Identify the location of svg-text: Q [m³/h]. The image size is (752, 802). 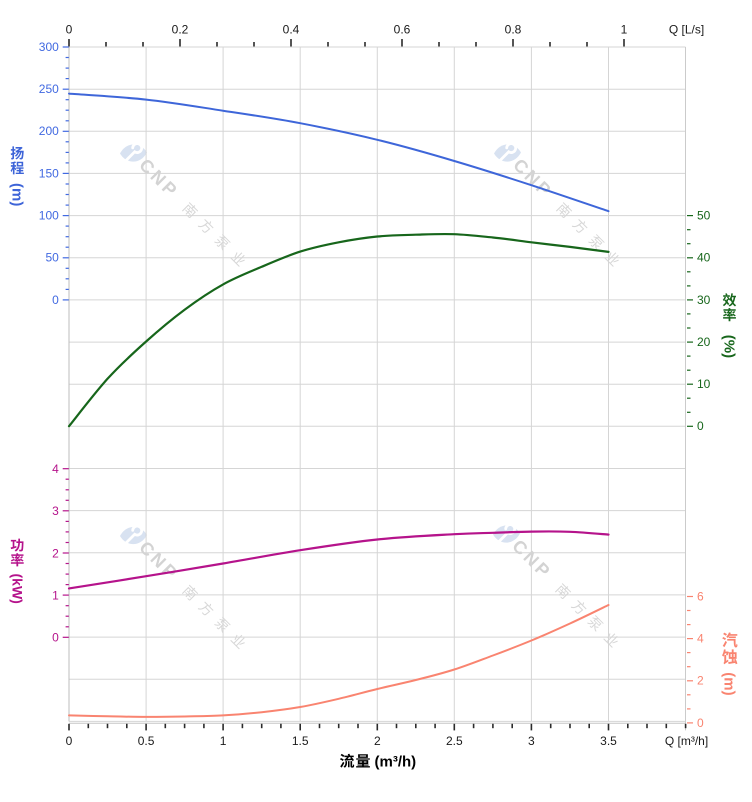
(686, 741).